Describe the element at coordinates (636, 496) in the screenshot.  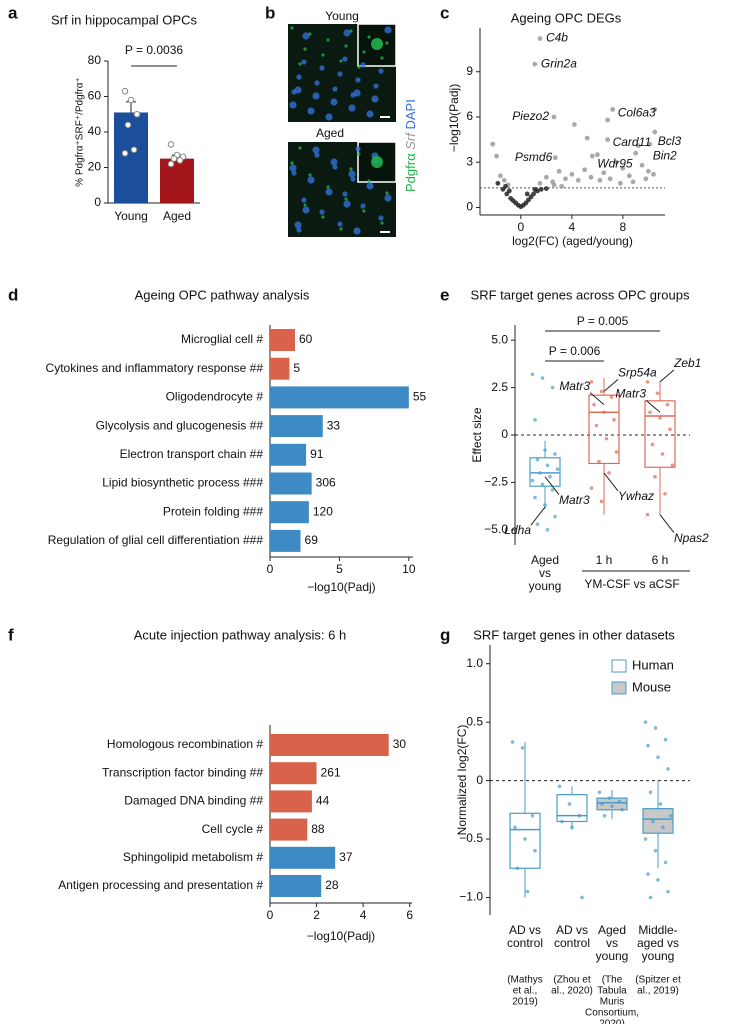
I see `gene-label: Ywhaz` at that location.